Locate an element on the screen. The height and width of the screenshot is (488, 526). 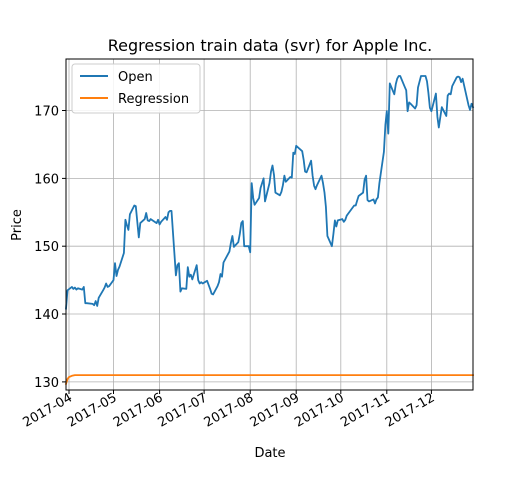
y-tick-label: 170 is located at coordinates (46, 112).